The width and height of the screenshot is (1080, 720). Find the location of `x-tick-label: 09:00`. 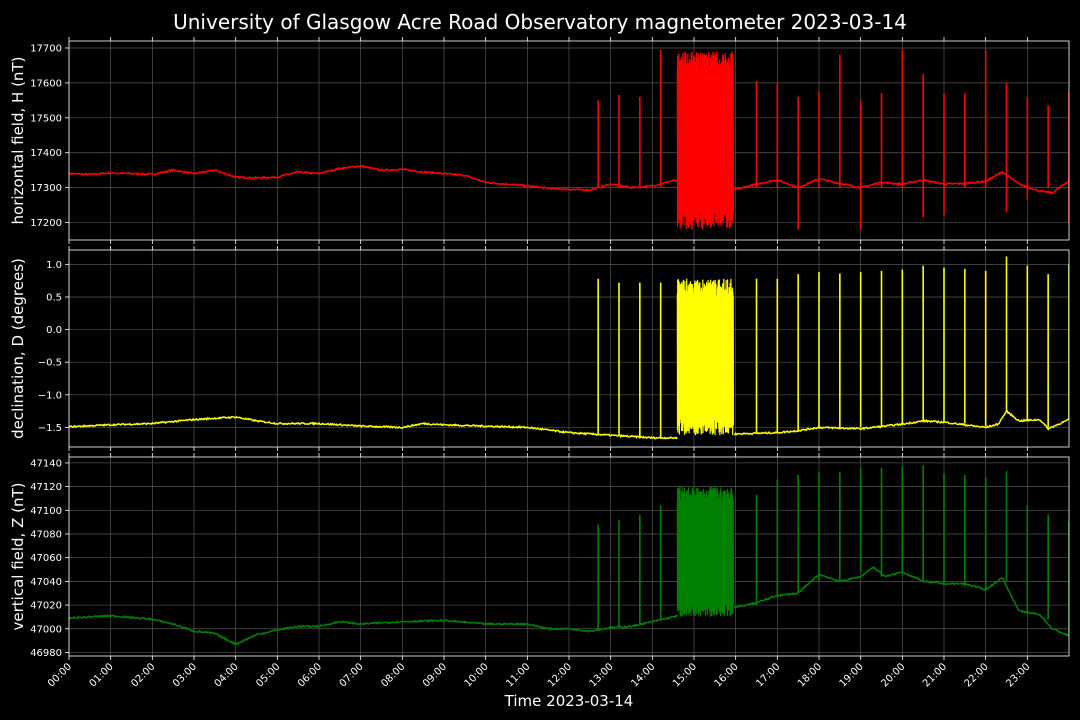

x-tick-label: 09:00 is located at coordinates (435, 675).